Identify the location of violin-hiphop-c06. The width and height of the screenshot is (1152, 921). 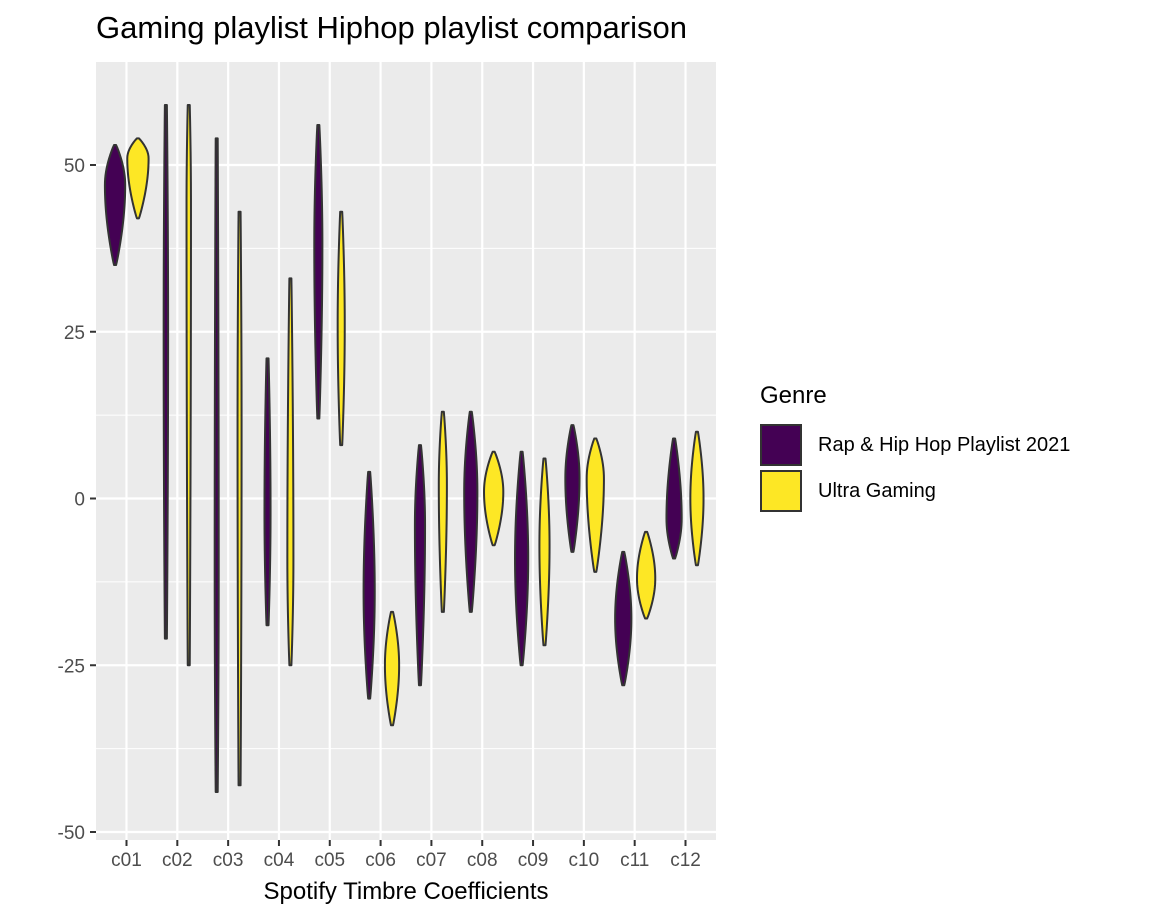
(369, 585).